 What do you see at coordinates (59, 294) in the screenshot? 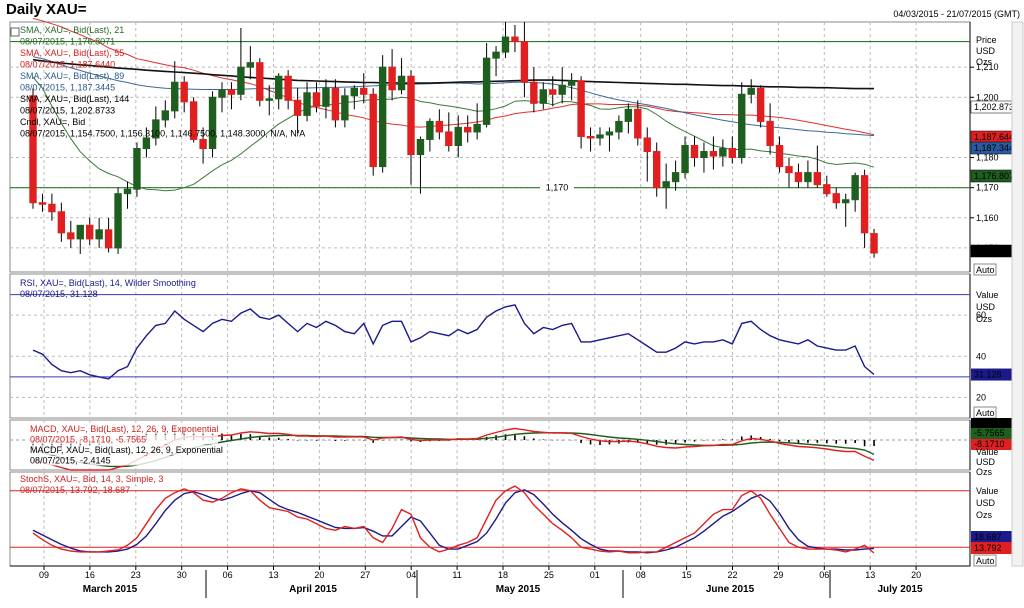
I see `rsi-legend-line: 08/07/2015, 31.128` at bounding box center [59, 294].